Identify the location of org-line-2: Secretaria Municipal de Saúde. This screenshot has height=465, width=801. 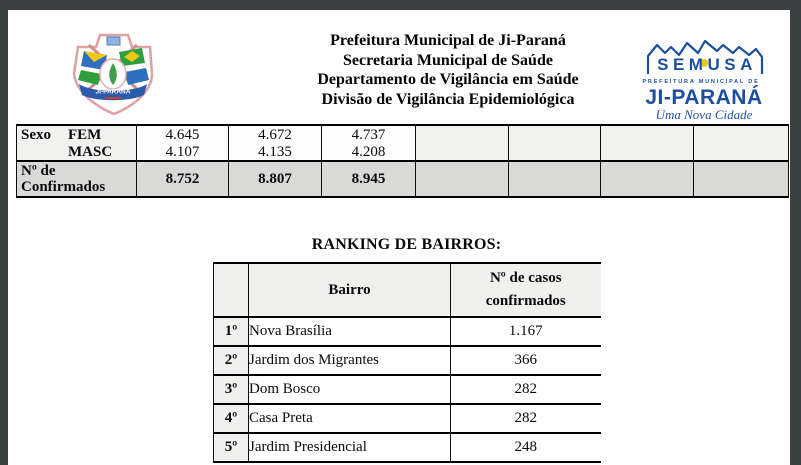
(448, 60).